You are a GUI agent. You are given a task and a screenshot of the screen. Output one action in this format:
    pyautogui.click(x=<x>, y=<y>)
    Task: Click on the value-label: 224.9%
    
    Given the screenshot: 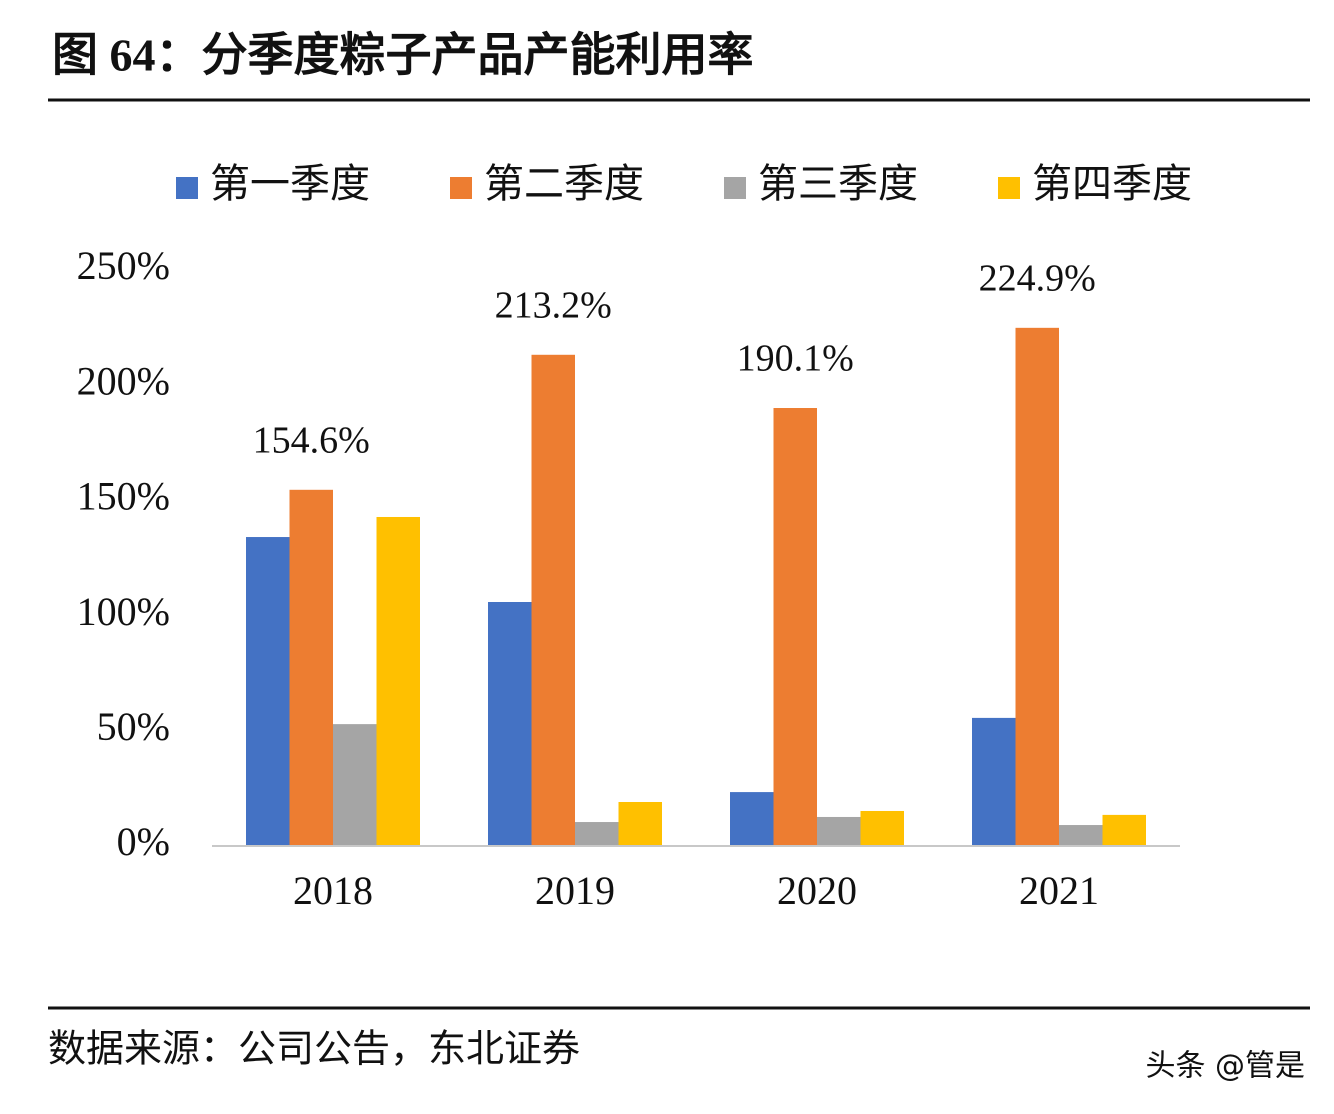 What is the action you would take?
    pyautogui.click(x=1037, y=279)
    